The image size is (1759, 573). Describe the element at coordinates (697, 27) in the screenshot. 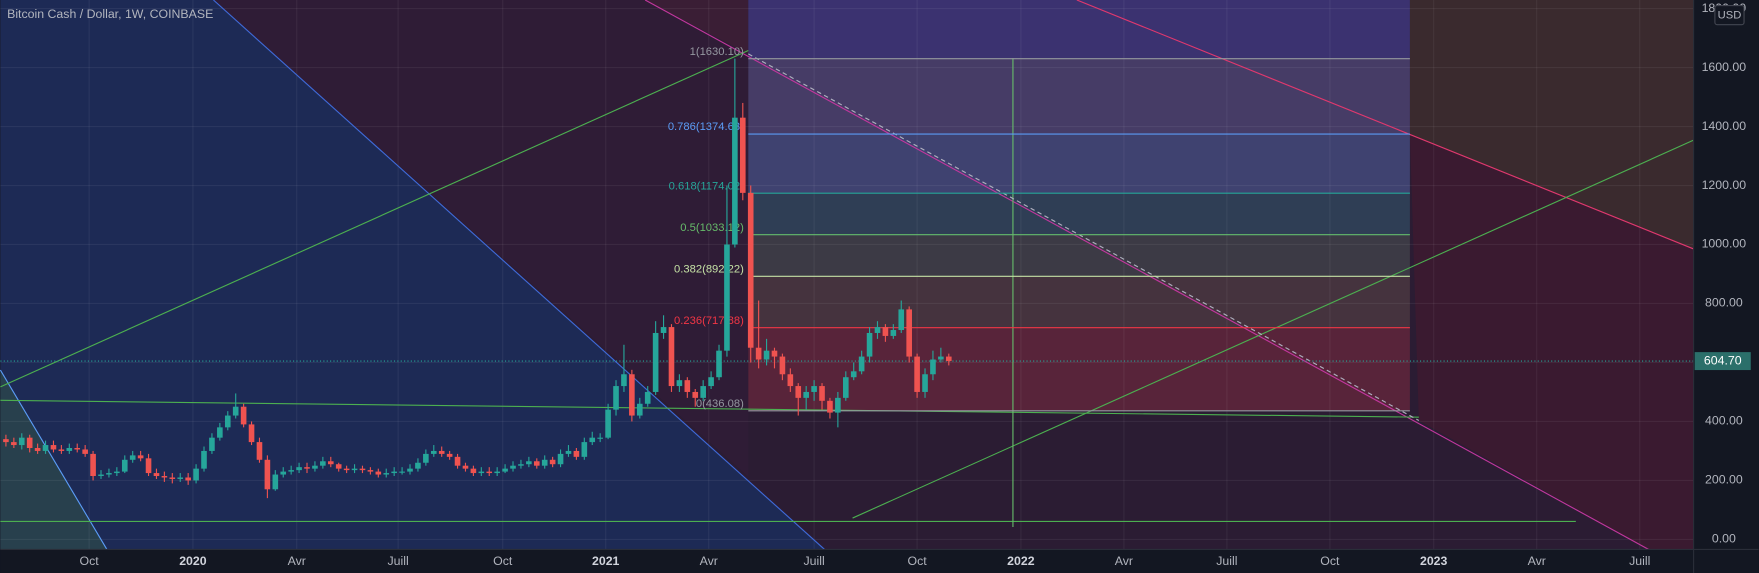

I see `region-red` at that location.